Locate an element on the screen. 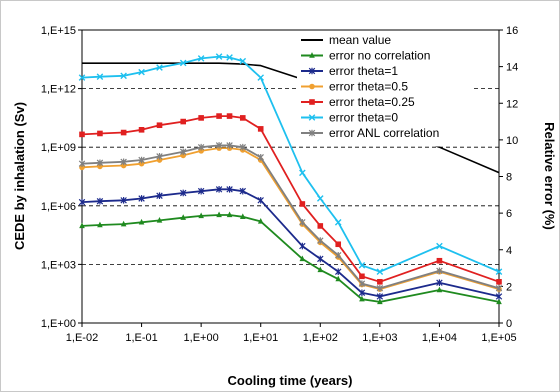 This screenshot has width=560, height=392. legend-label: error no correlation is located at coordinates (379, 56).